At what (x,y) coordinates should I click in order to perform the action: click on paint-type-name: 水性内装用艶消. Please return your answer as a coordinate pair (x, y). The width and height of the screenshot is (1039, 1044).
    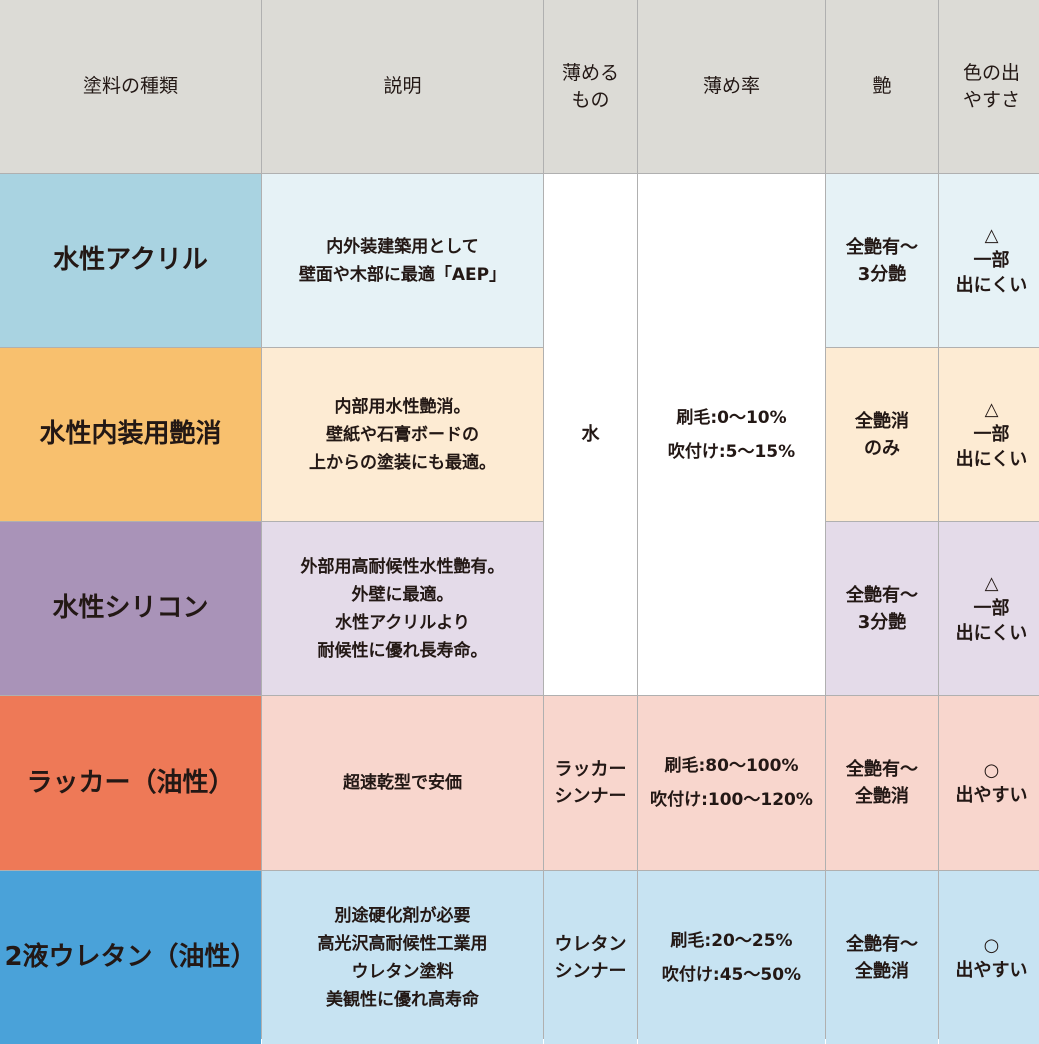
    Looking at the image, I should click on (130, 434).